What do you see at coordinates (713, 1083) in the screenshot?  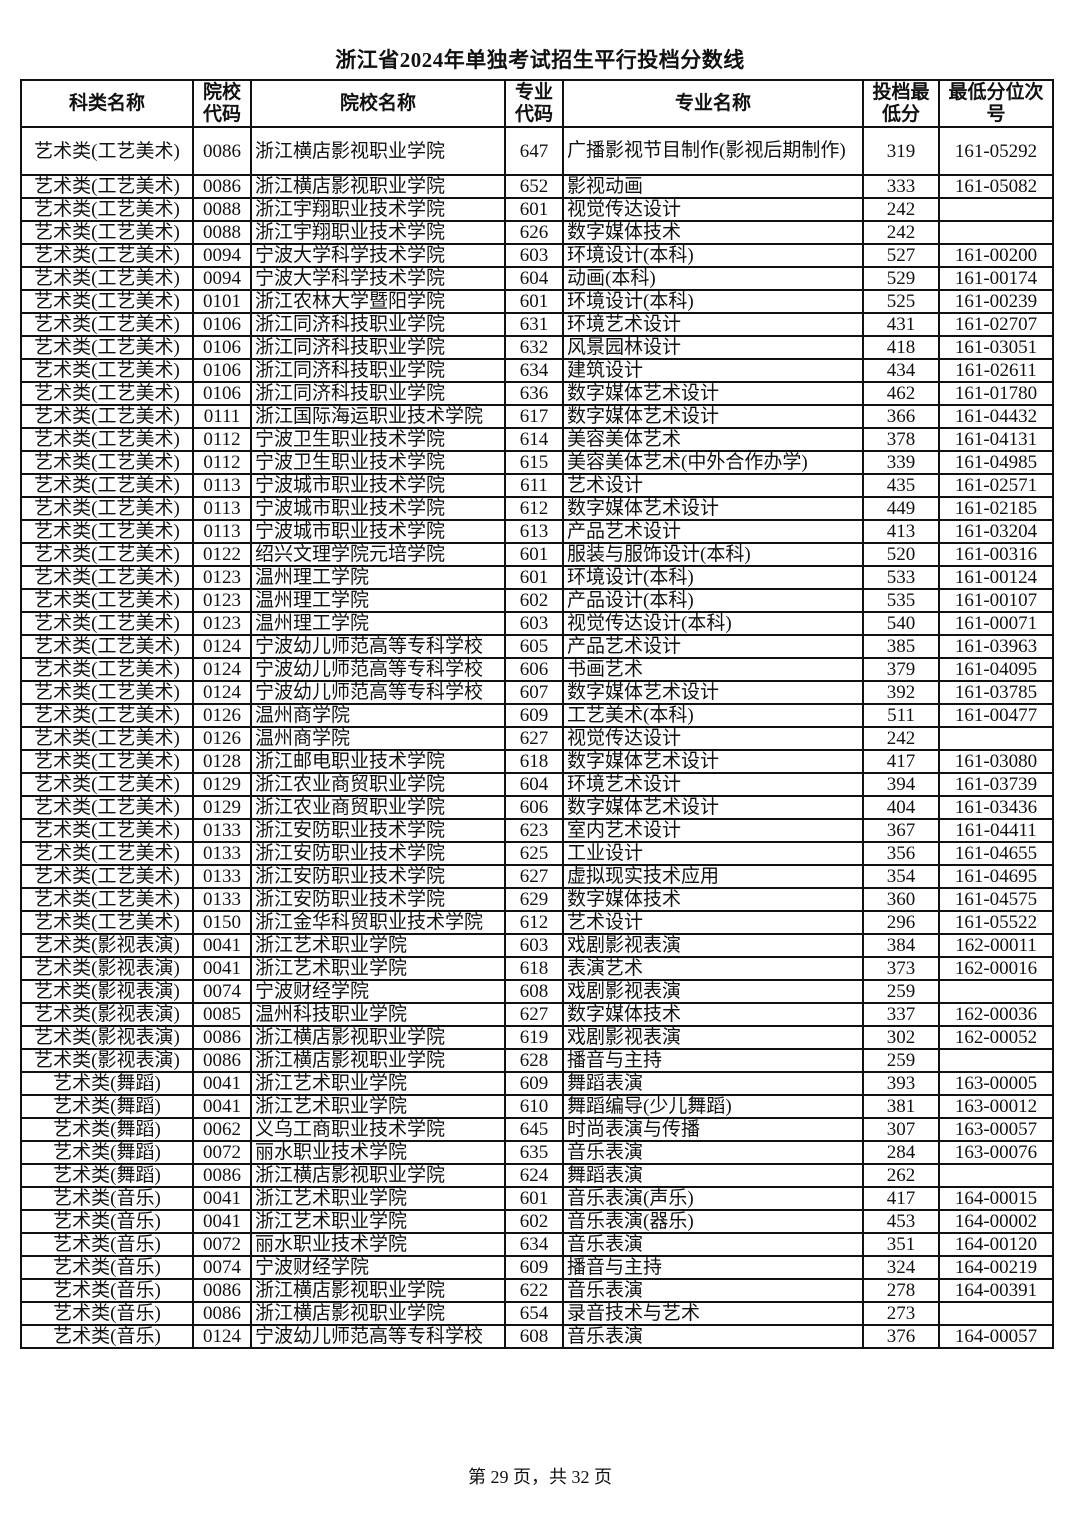 I see `major-name-cell: 舞蹈表演` at bounding box center [713, 1083].